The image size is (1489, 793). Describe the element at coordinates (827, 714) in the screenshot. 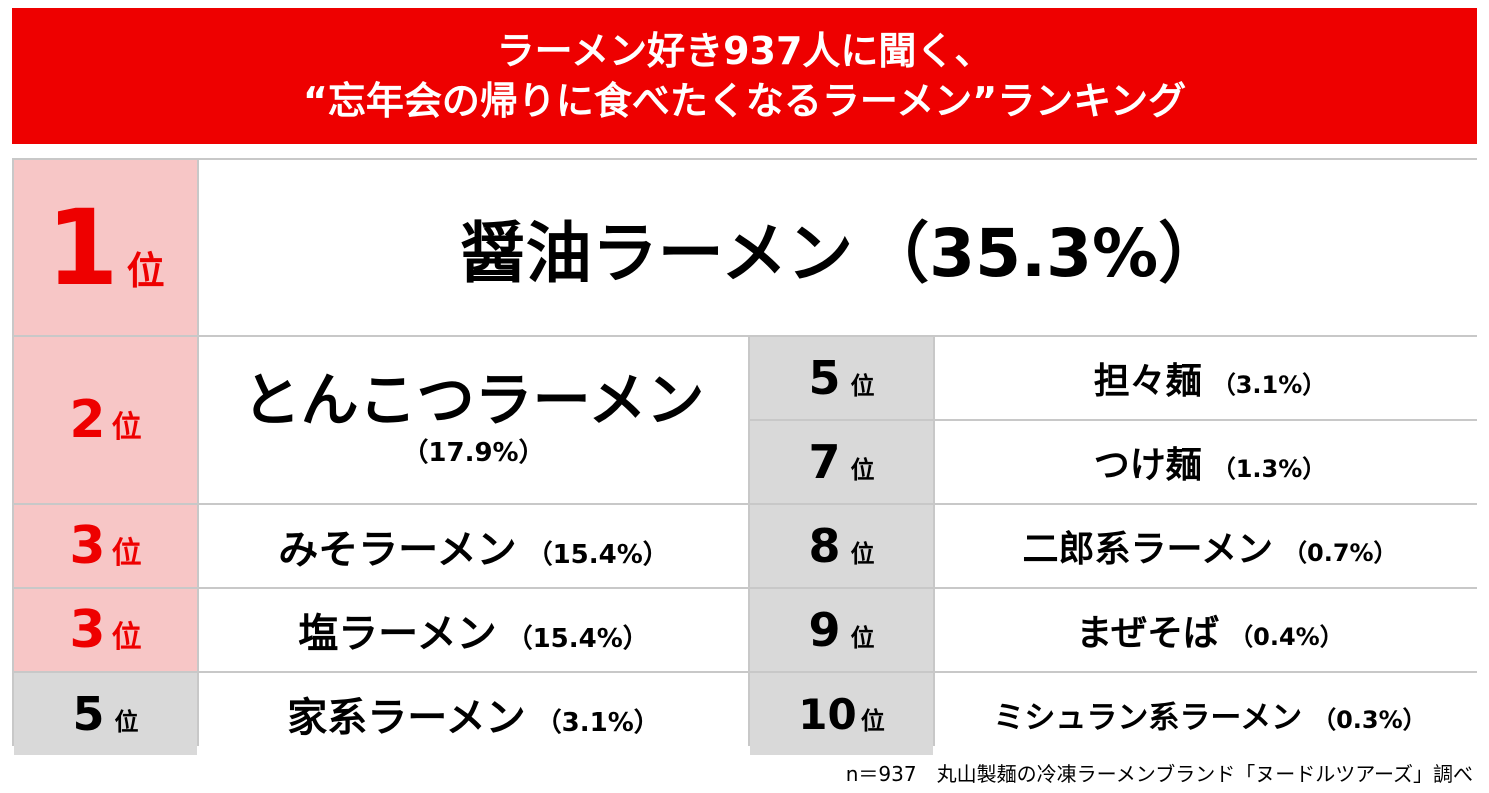

I see `rank-number: 10` at that location.